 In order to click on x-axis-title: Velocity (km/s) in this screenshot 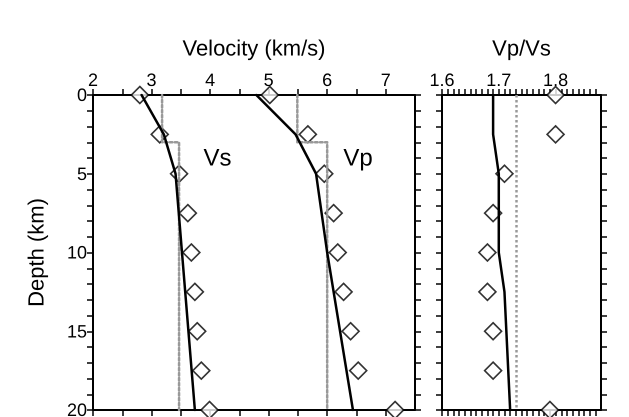, I will do `click(254, 48)`.